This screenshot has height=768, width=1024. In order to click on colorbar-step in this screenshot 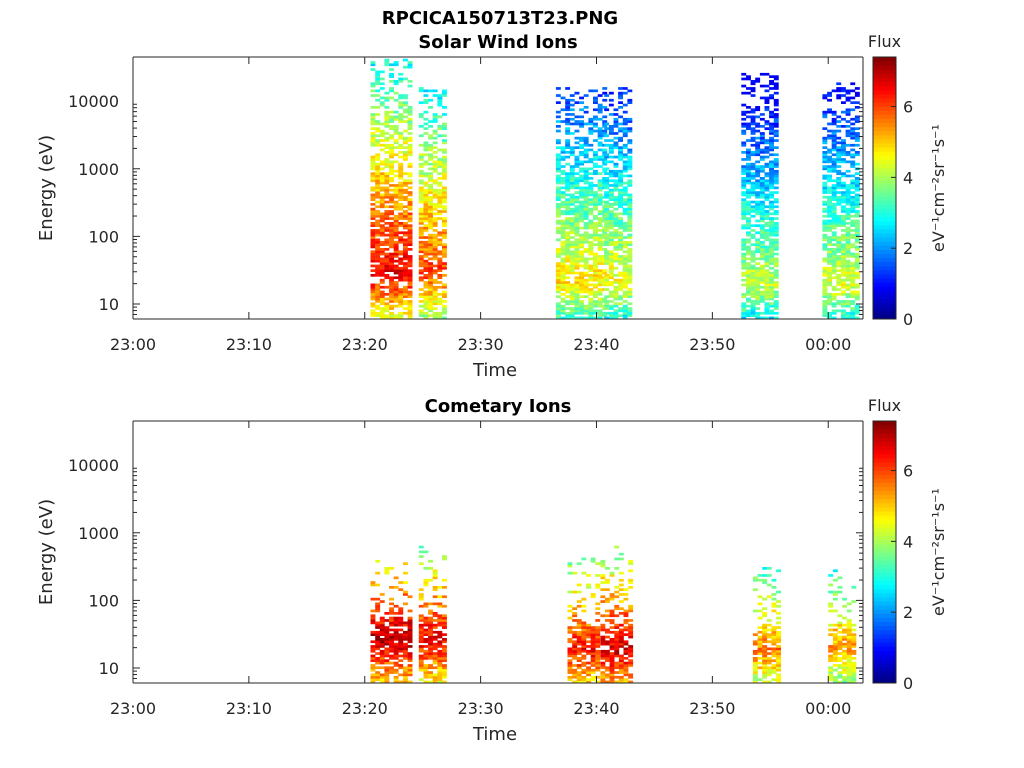, I will do `click(884, 256)`.